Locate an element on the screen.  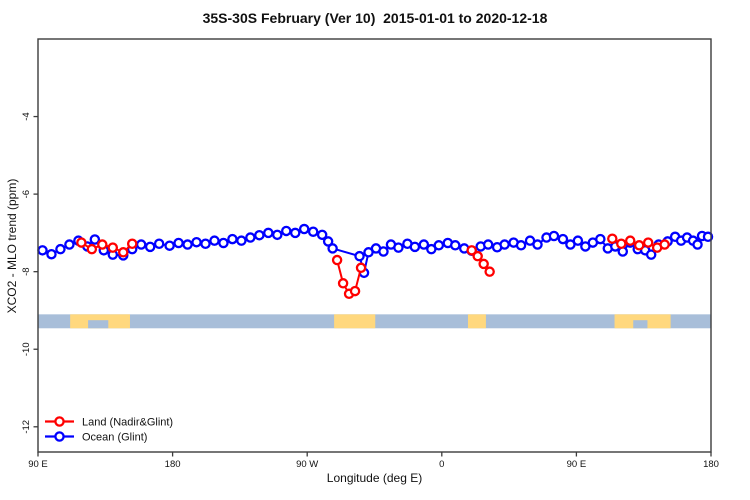
y-axis-title: XCO2 - MLO trend (ppm) is located at coordinates (12, 246).